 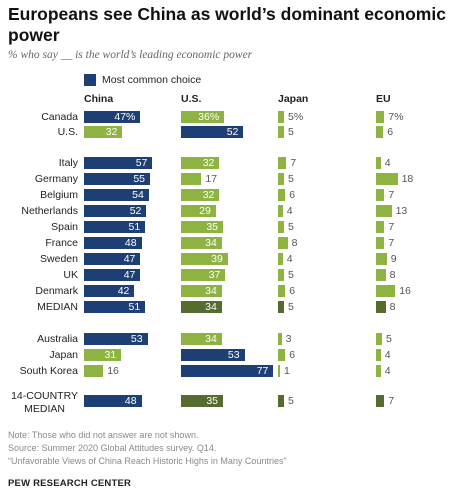 What do you see at coordinates (59, 117) in the screenshot?
I see `row-label: Canada` at bounding box center [59, 117].